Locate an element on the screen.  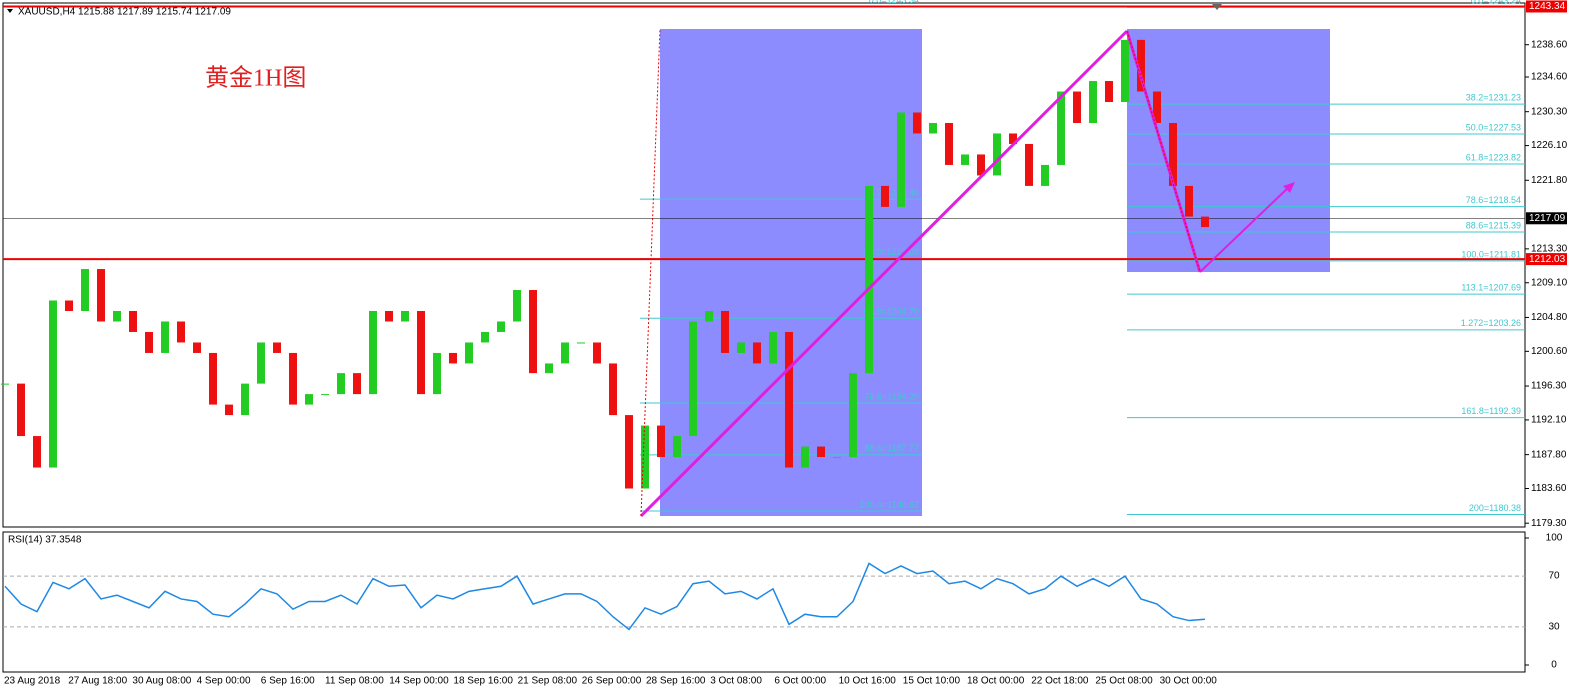
x-tick-label: 21 Sep 08:00 is located at coordinates (548, 681).